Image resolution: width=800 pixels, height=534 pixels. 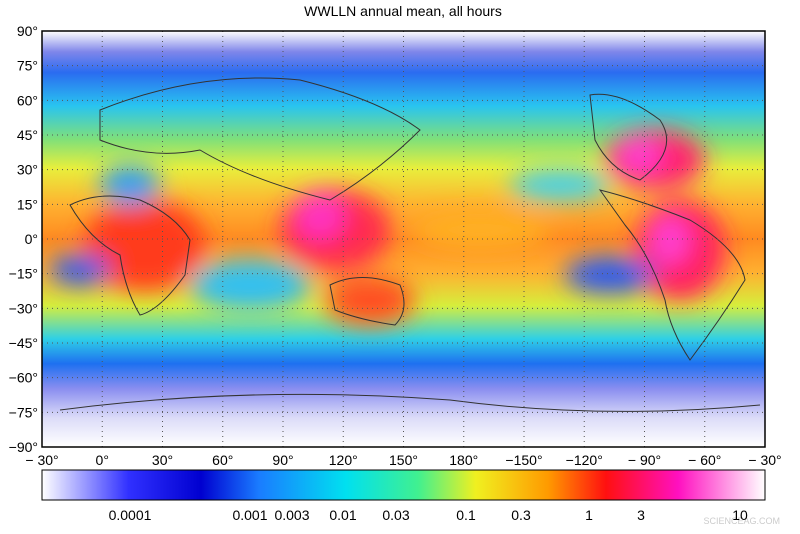 What do you see at coordinates (162, 460) in the screenshot?
I see `lon-label: 30°` at bounding box center [162, 460].